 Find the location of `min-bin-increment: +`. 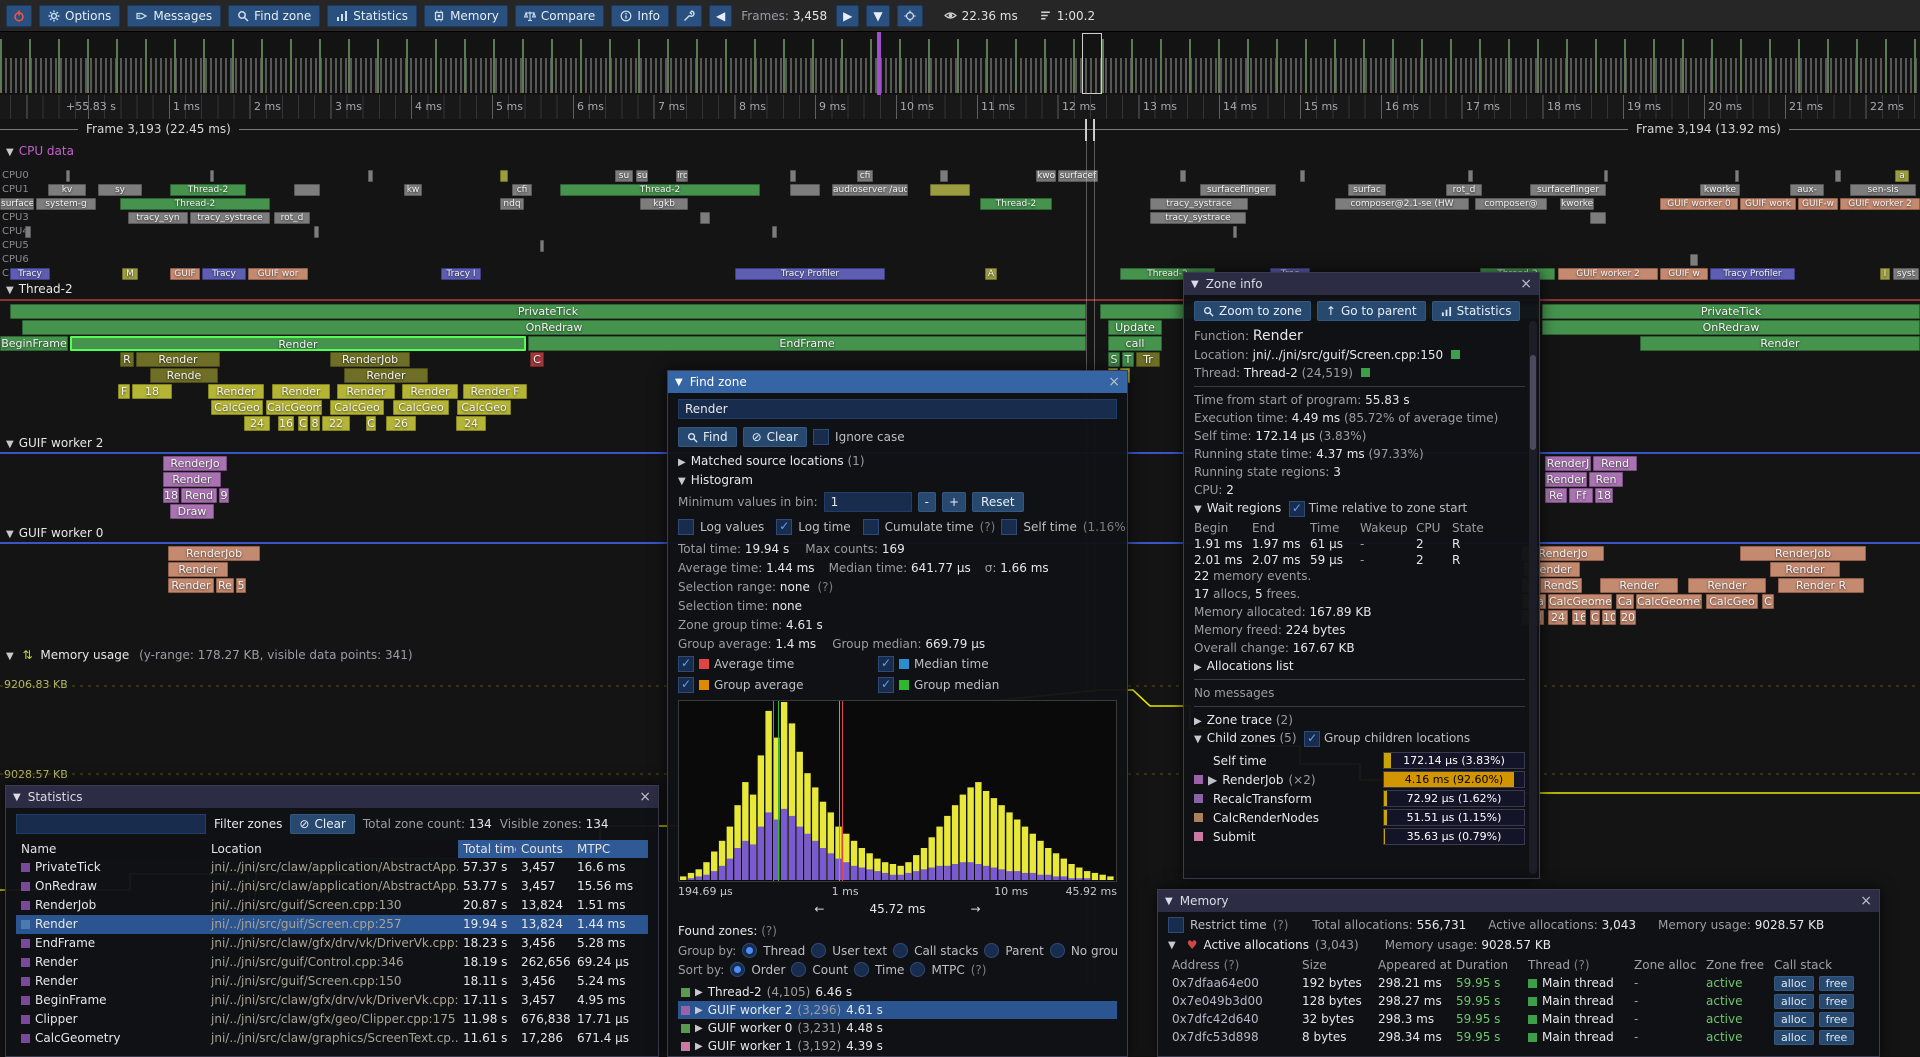

min-bin-increment: + is located at coordinates (954, 502).